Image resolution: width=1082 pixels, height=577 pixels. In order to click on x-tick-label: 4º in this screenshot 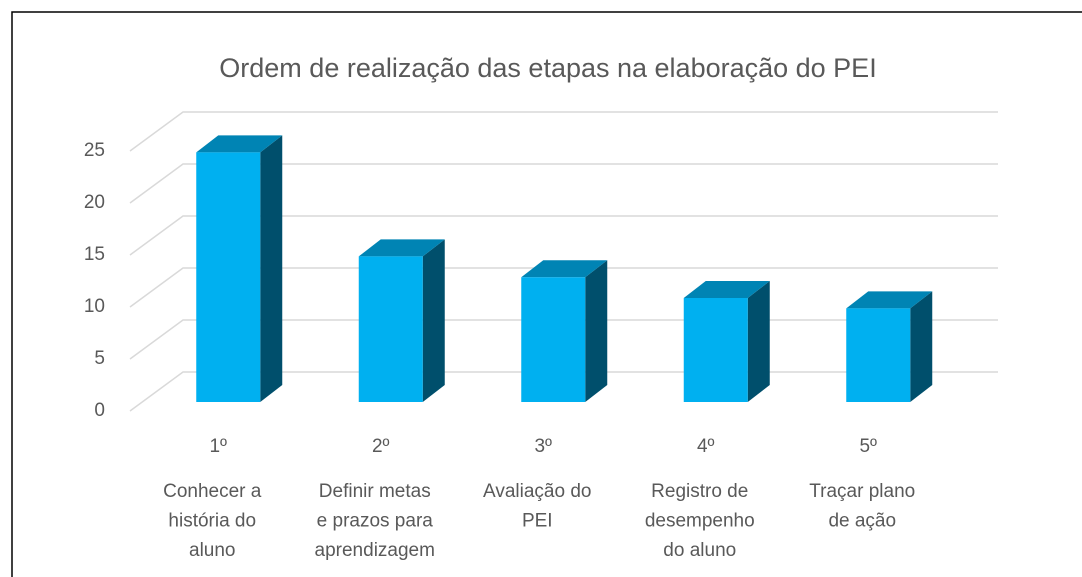, I will do `click(706, 446)`.